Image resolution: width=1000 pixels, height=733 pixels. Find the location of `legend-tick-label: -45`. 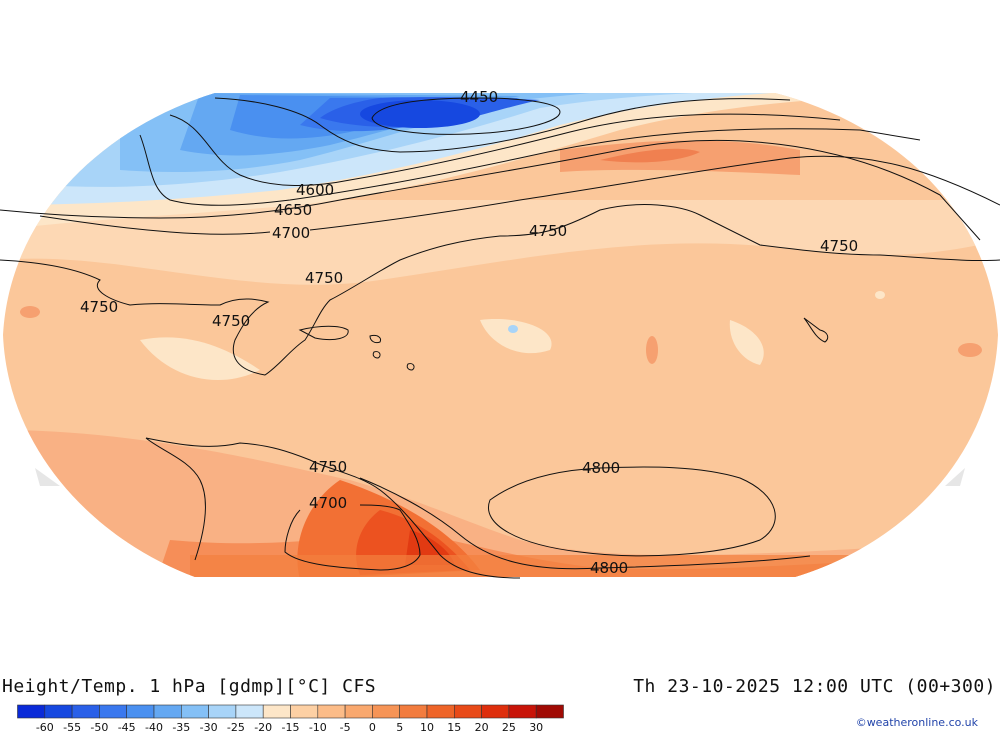

legend-tick-label: -45 is located at coordinates (127, 727).